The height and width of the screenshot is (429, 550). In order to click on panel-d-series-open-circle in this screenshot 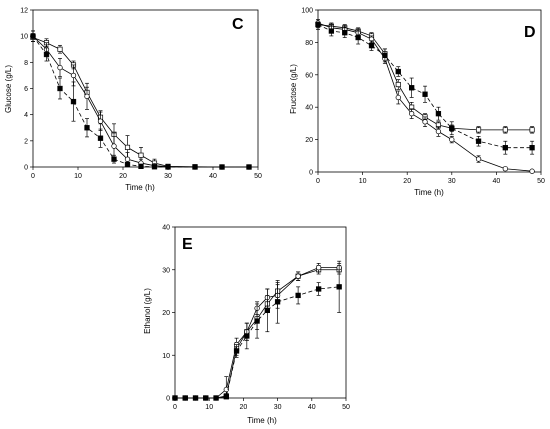, I will do `click(425, 96)`.